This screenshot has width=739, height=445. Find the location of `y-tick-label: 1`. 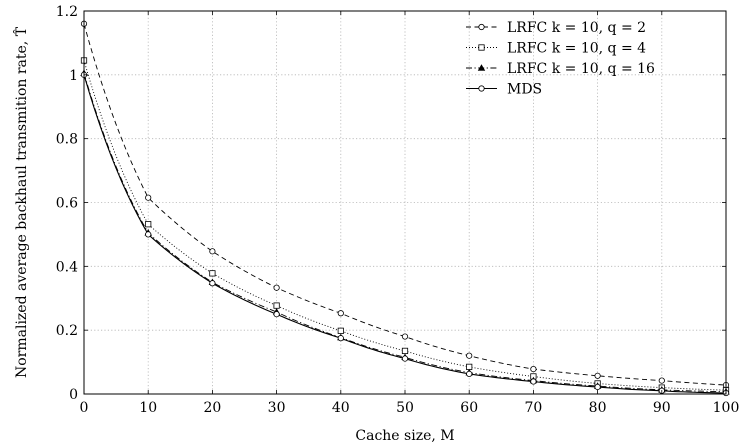

y-tick-label: 1 is located at coordinates (73, 76).